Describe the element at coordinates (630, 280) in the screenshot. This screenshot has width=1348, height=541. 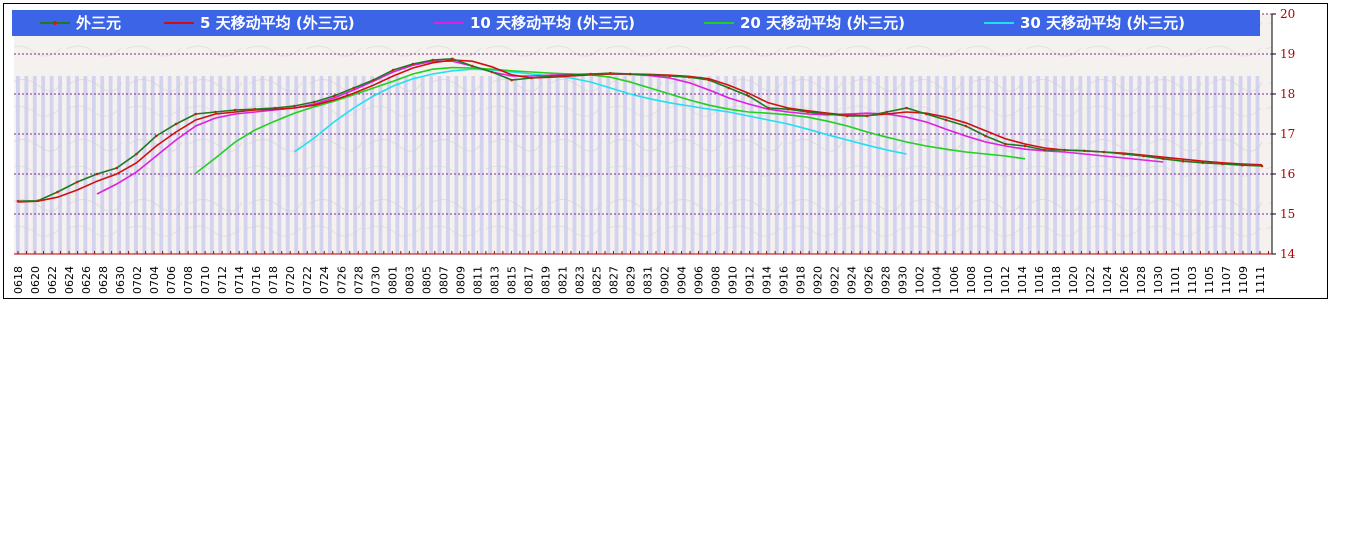
I see `x-tick-label: 0829` at that location.